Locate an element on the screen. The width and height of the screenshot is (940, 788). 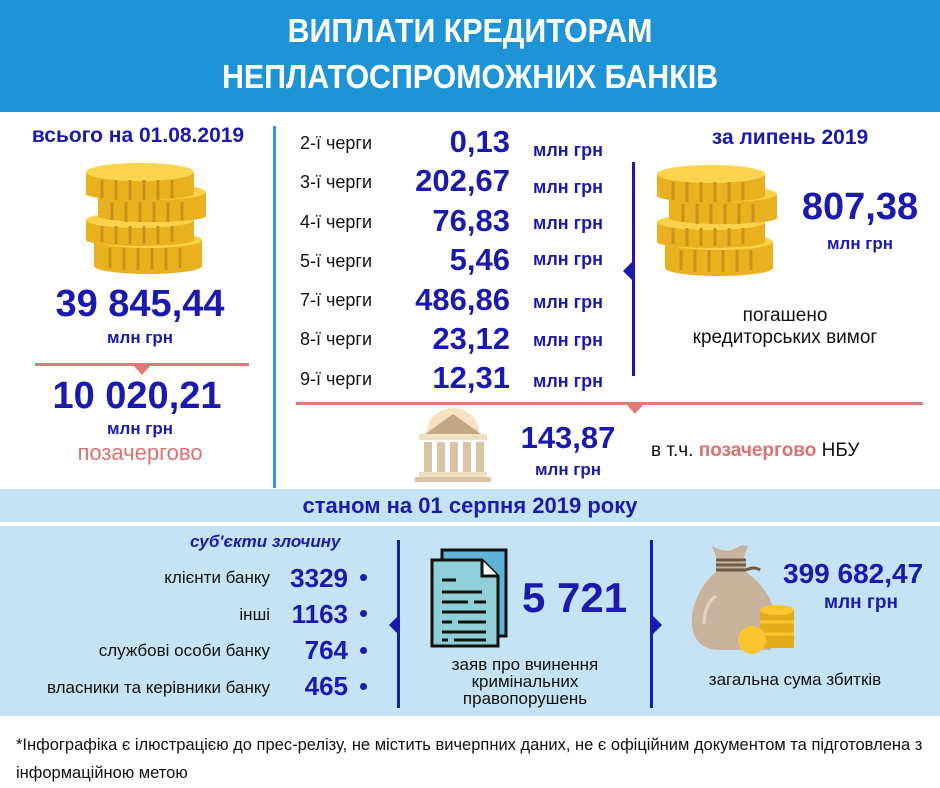
status-band-title: станом на 01 серпня 2019 року is located at coordinates (470, 505).